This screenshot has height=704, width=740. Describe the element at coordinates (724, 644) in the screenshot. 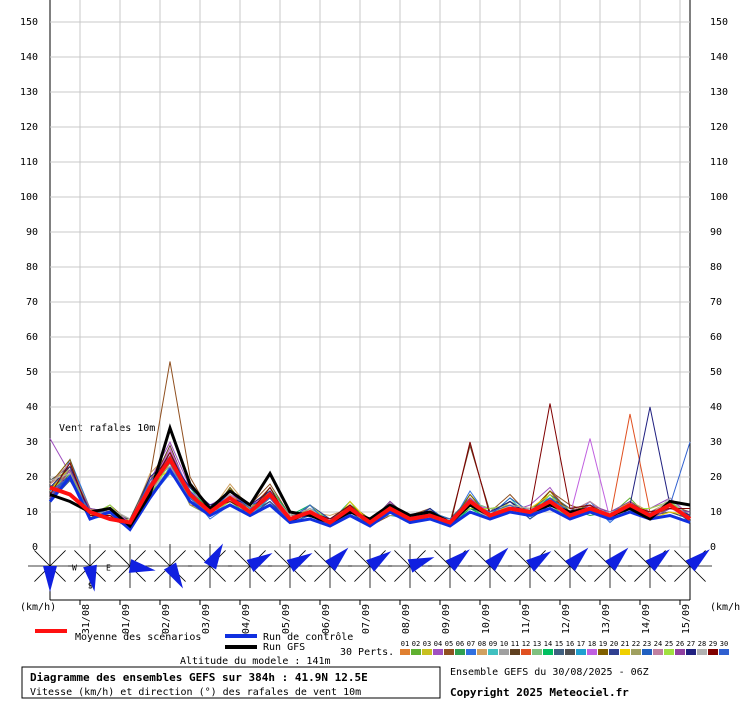

I see `legend-label: 30` at that location.